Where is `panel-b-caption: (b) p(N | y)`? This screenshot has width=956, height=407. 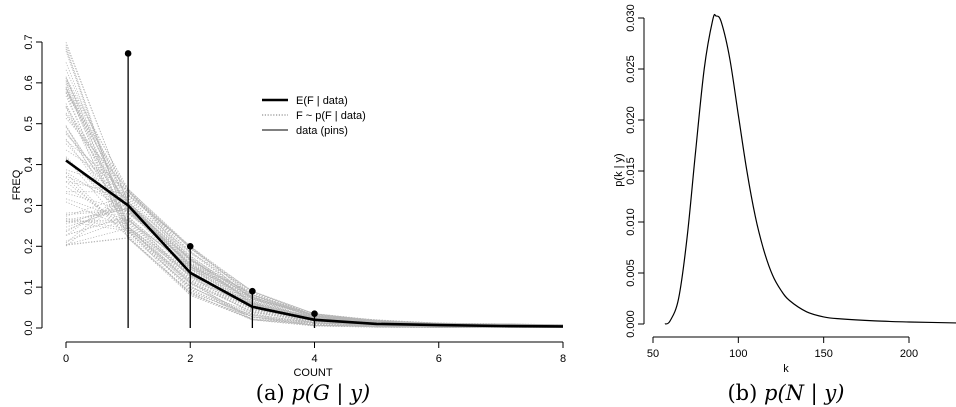 panel-b-caption: (b) p(N | y) is located at coordinates (785, 393).